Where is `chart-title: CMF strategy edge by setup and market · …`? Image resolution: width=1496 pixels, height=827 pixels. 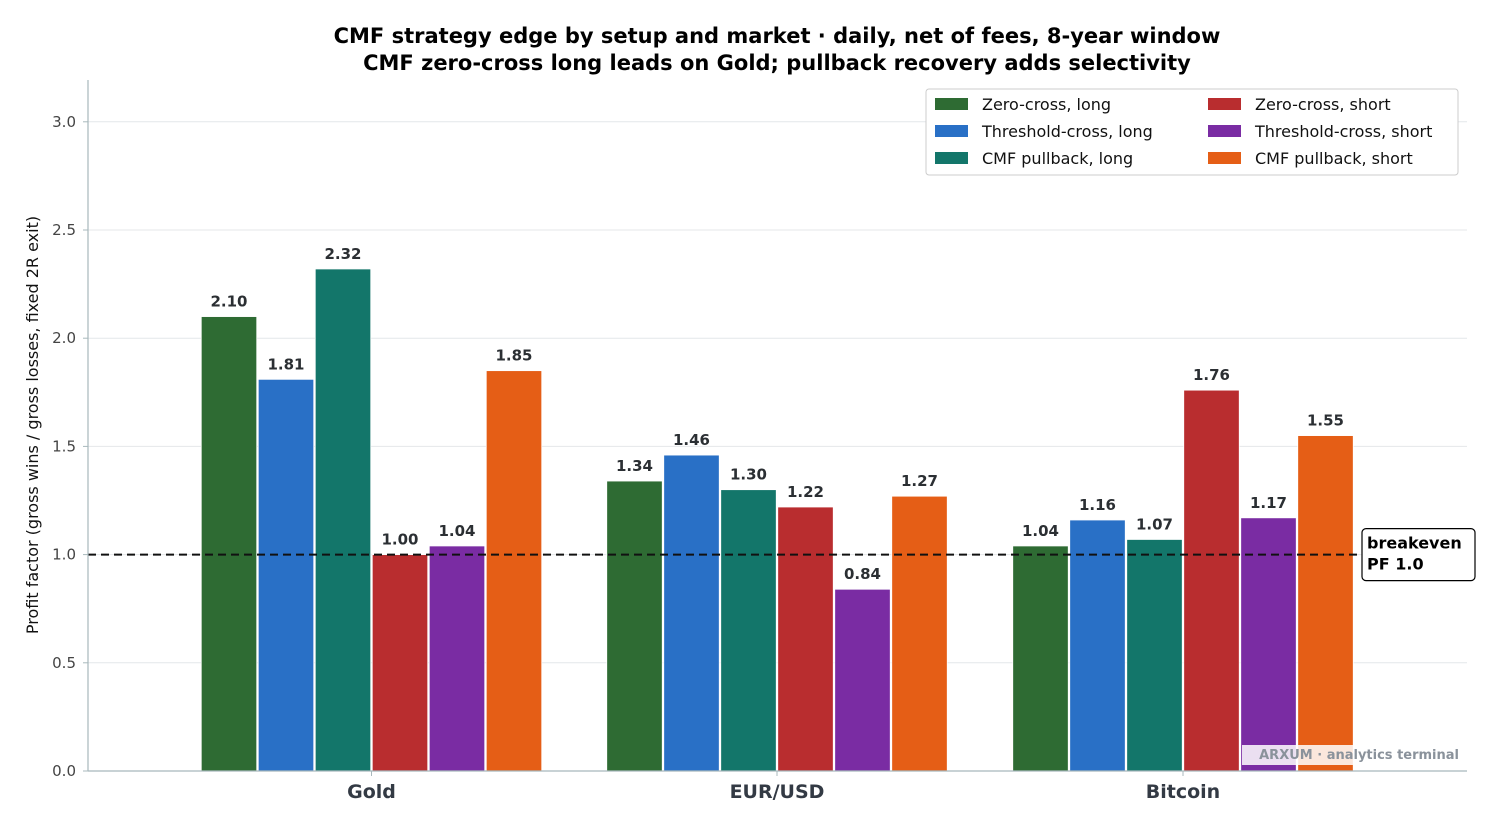 chart-title: CMF strategy edge by setup and market · … is located at coordinates (777, 36).